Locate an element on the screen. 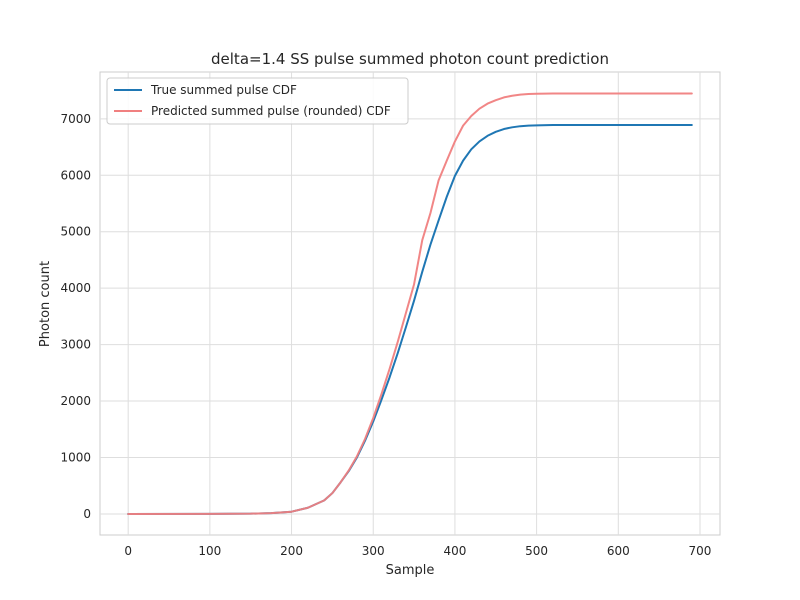 This screenshot has width=800, height=600. y-tick-label: 6000 is located at coordinates (75, 175).